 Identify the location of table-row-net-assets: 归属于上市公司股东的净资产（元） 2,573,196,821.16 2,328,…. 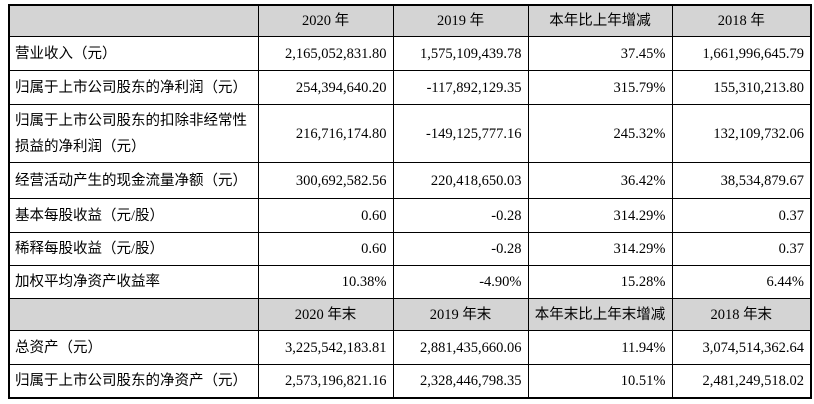
(410, 381).